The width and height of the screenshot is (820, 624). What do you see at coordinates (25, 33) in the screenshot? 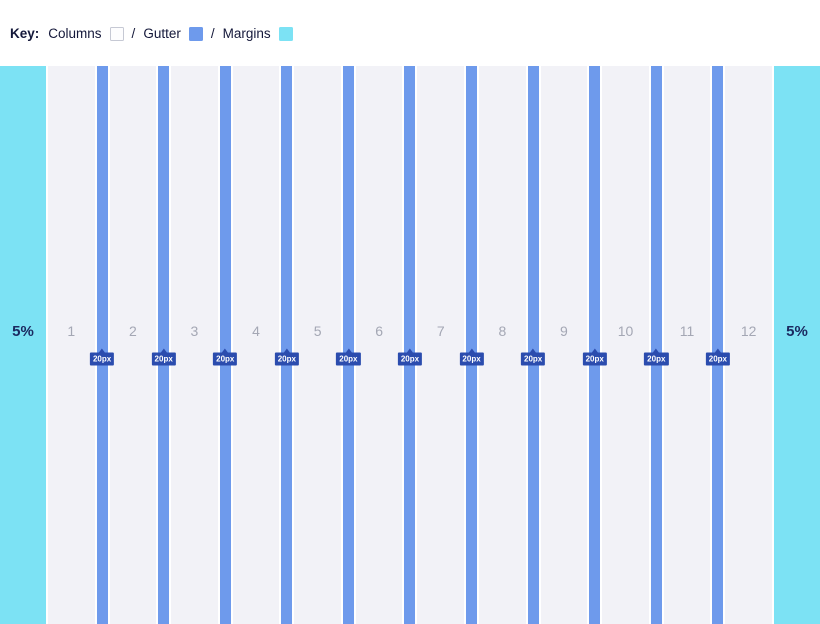
I see `legend-key-label: Key:` at bounding box center [25, 33].